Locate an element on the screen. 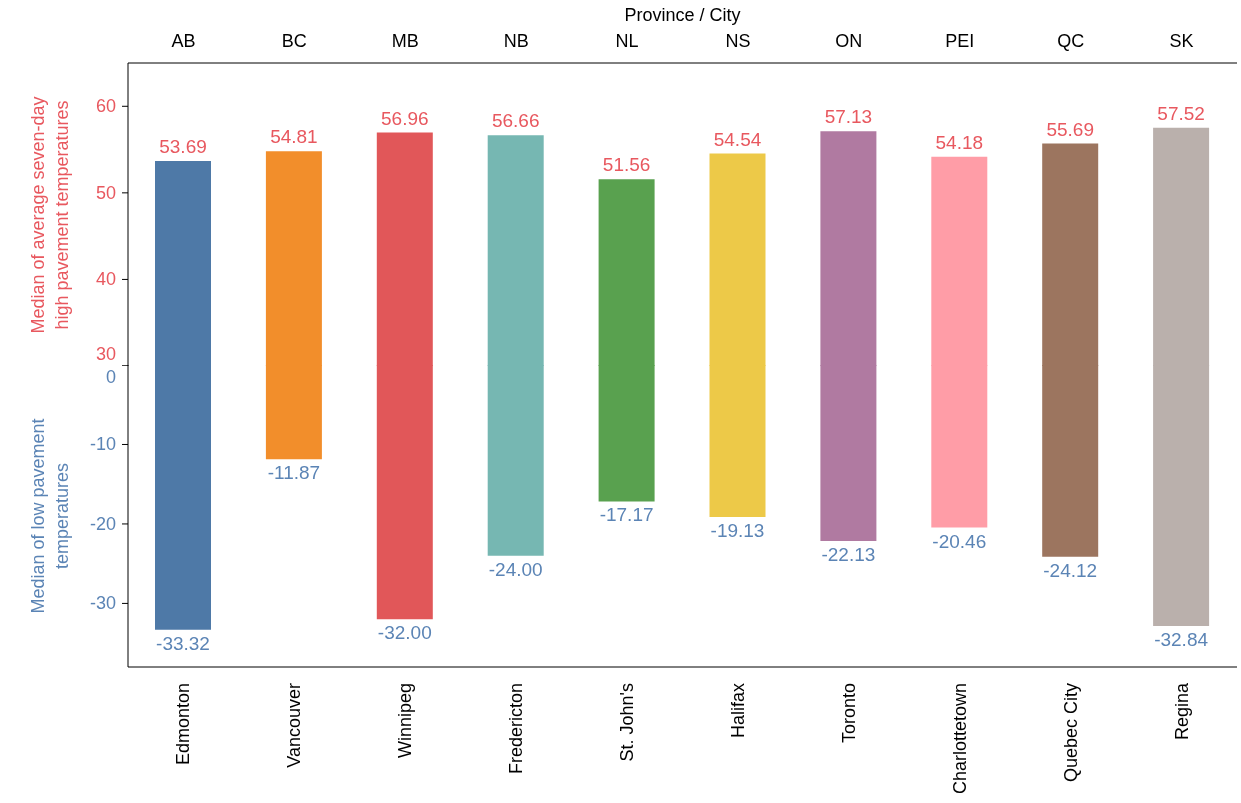 Image resolution: width=1241 pixels, height=803 pixels. x-tick-label: NL is located at coordinates (627, 41).